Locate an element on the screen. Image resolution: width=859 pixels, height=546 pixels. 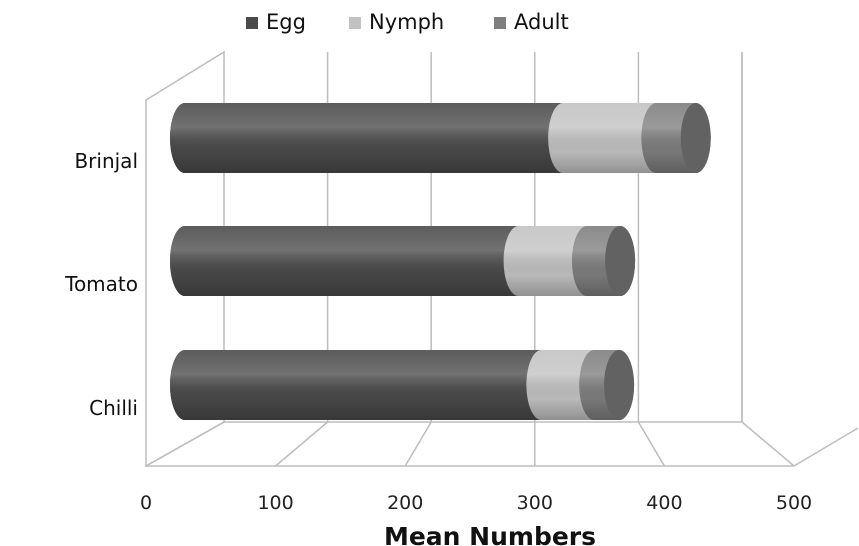
bar-end-cap-shade-chilli is located at coordinates (619, 385).